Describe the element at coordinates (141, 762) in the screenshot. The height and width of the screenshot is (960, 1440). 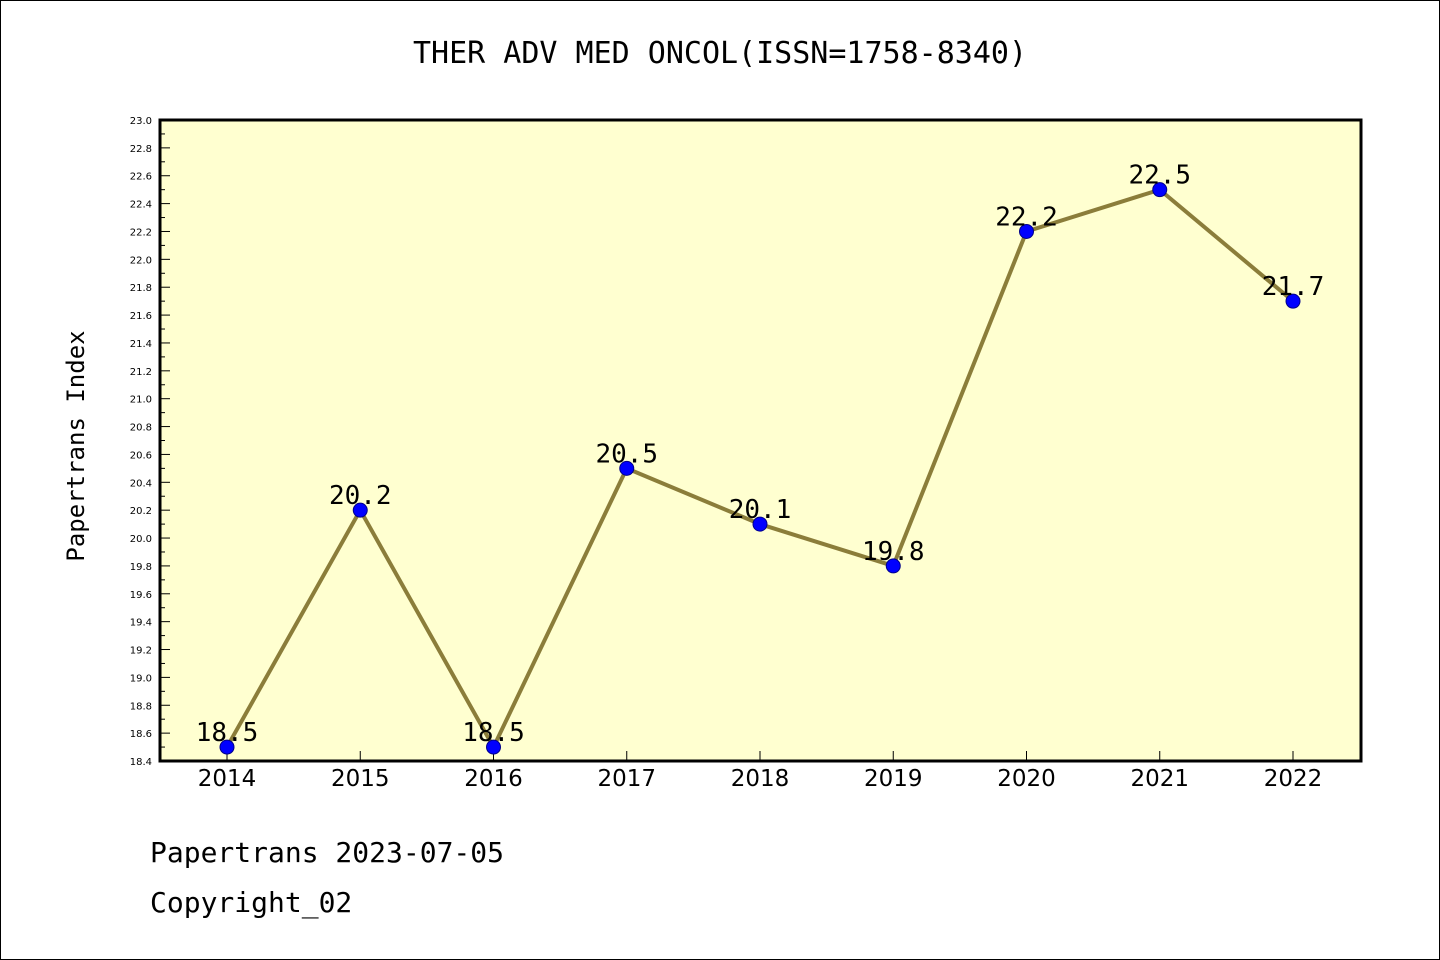
I see `y-tick-label: 18.4` at that location.